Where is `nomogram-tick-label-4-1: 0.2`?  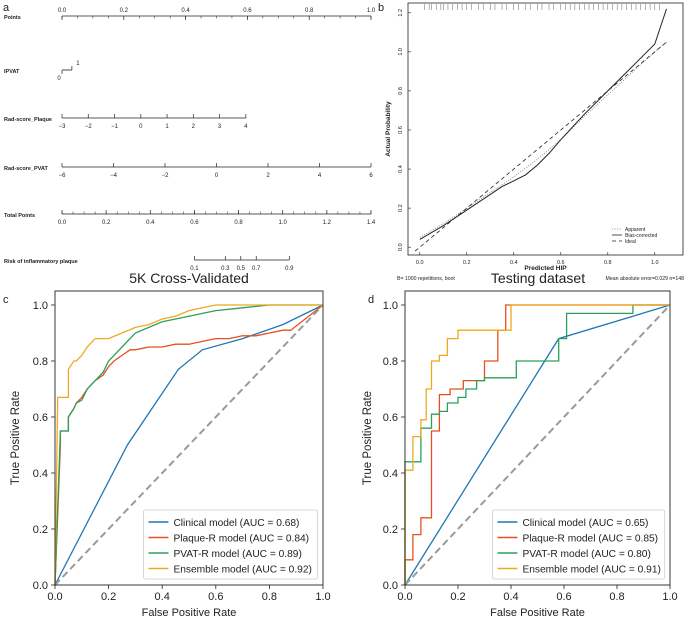
nomogram-tick-label-4-1: 0.2 is located at coordinates (106, 223).